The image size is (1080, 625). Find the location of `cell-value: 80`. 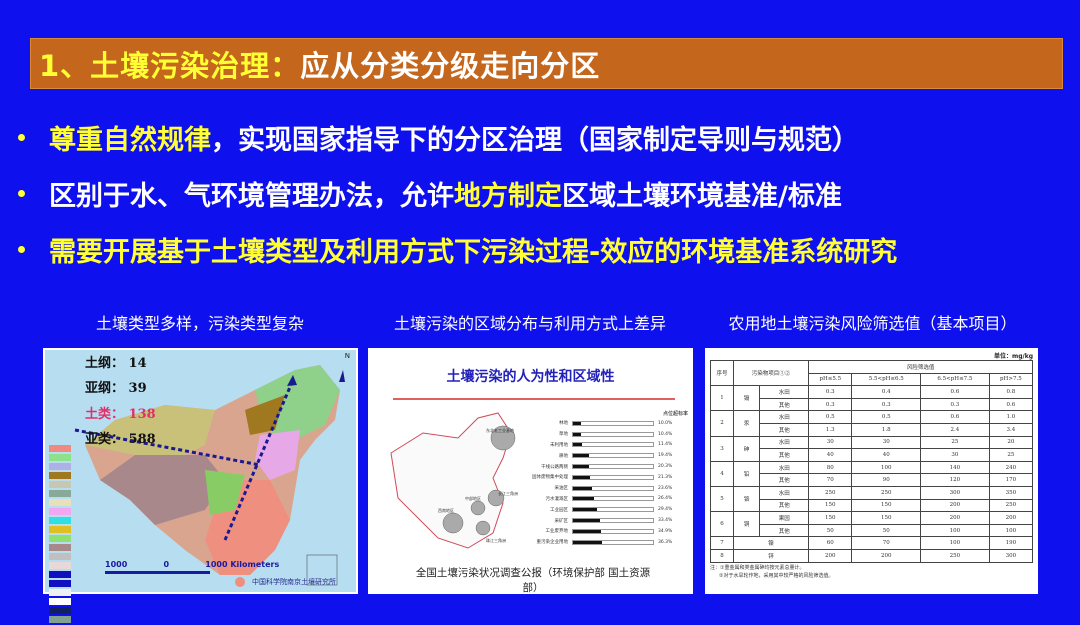

cell-value: 80 is located at coordinates (830, 467).